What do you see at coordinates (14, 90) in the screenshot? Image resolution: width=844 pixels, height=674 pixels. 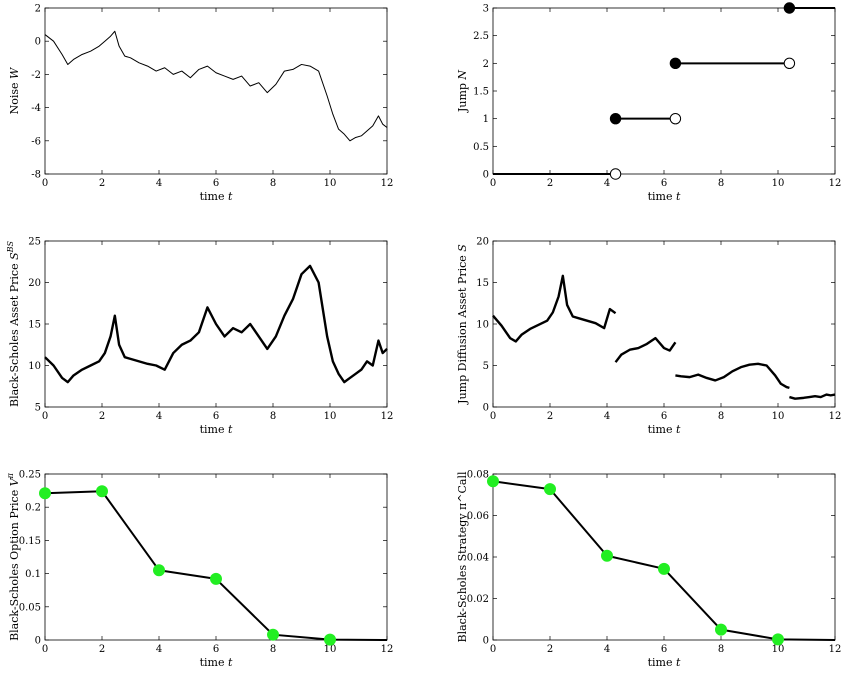 I see `y-axis-label: Noise W` at bounding box center [14, 90].